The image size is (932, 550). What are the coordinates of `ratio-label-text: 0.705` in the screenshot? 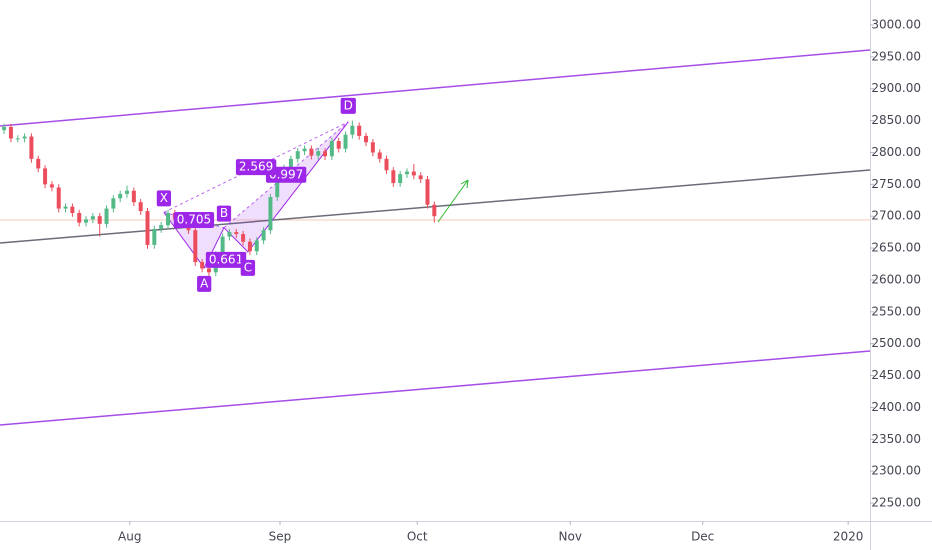 It's located at (194, 220).